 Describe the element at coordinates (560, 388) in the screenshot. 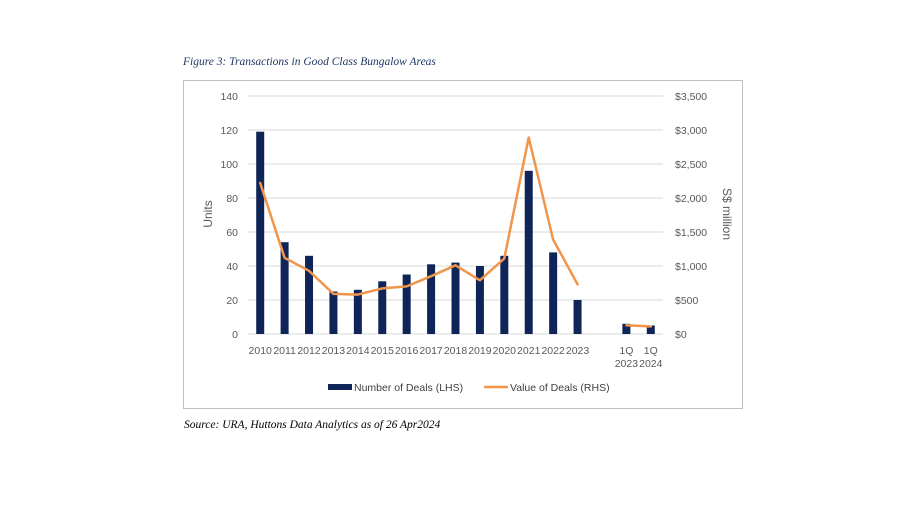

I see `legend-line-label: Value of Deals (RHS)` at that location.